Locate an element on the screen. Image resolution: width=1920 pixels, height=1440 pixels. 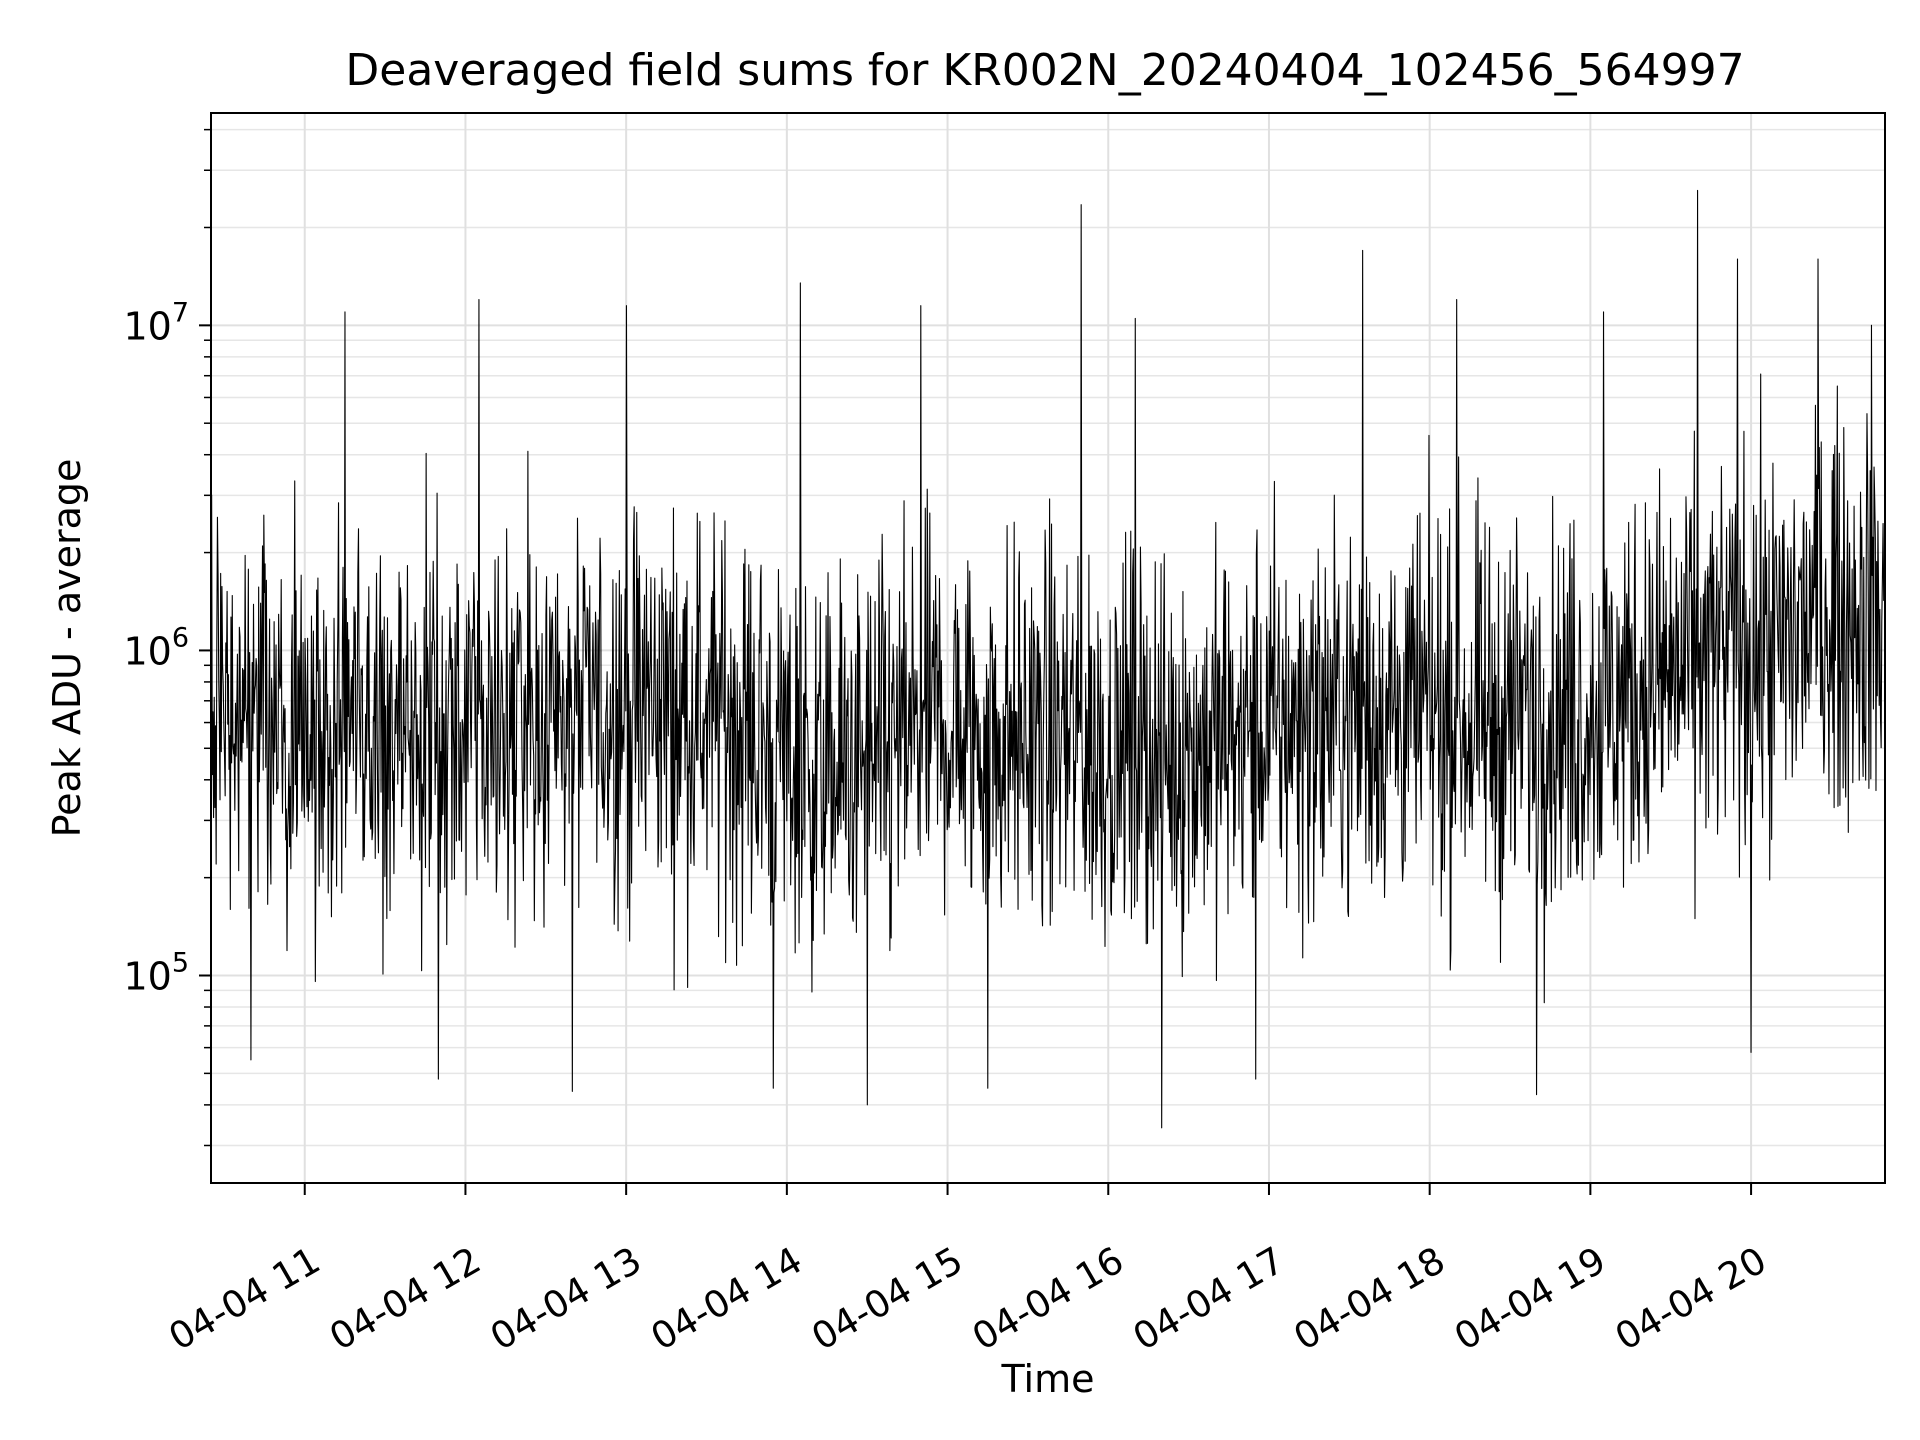
y-tick-label: 10⁷ is located at coordinates (156, 322).